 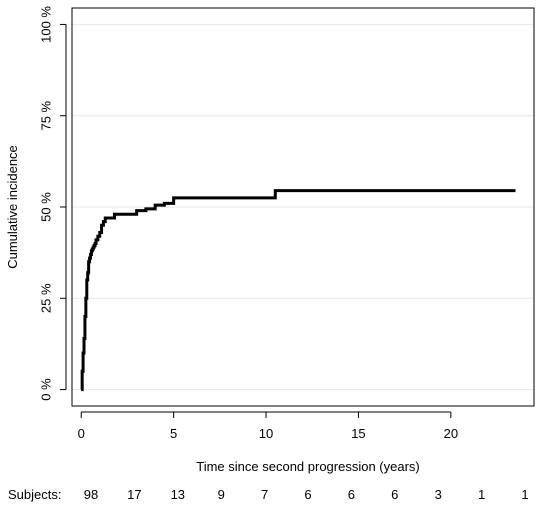 I want to click on risk-count: 98, so click(x=91, y=494).